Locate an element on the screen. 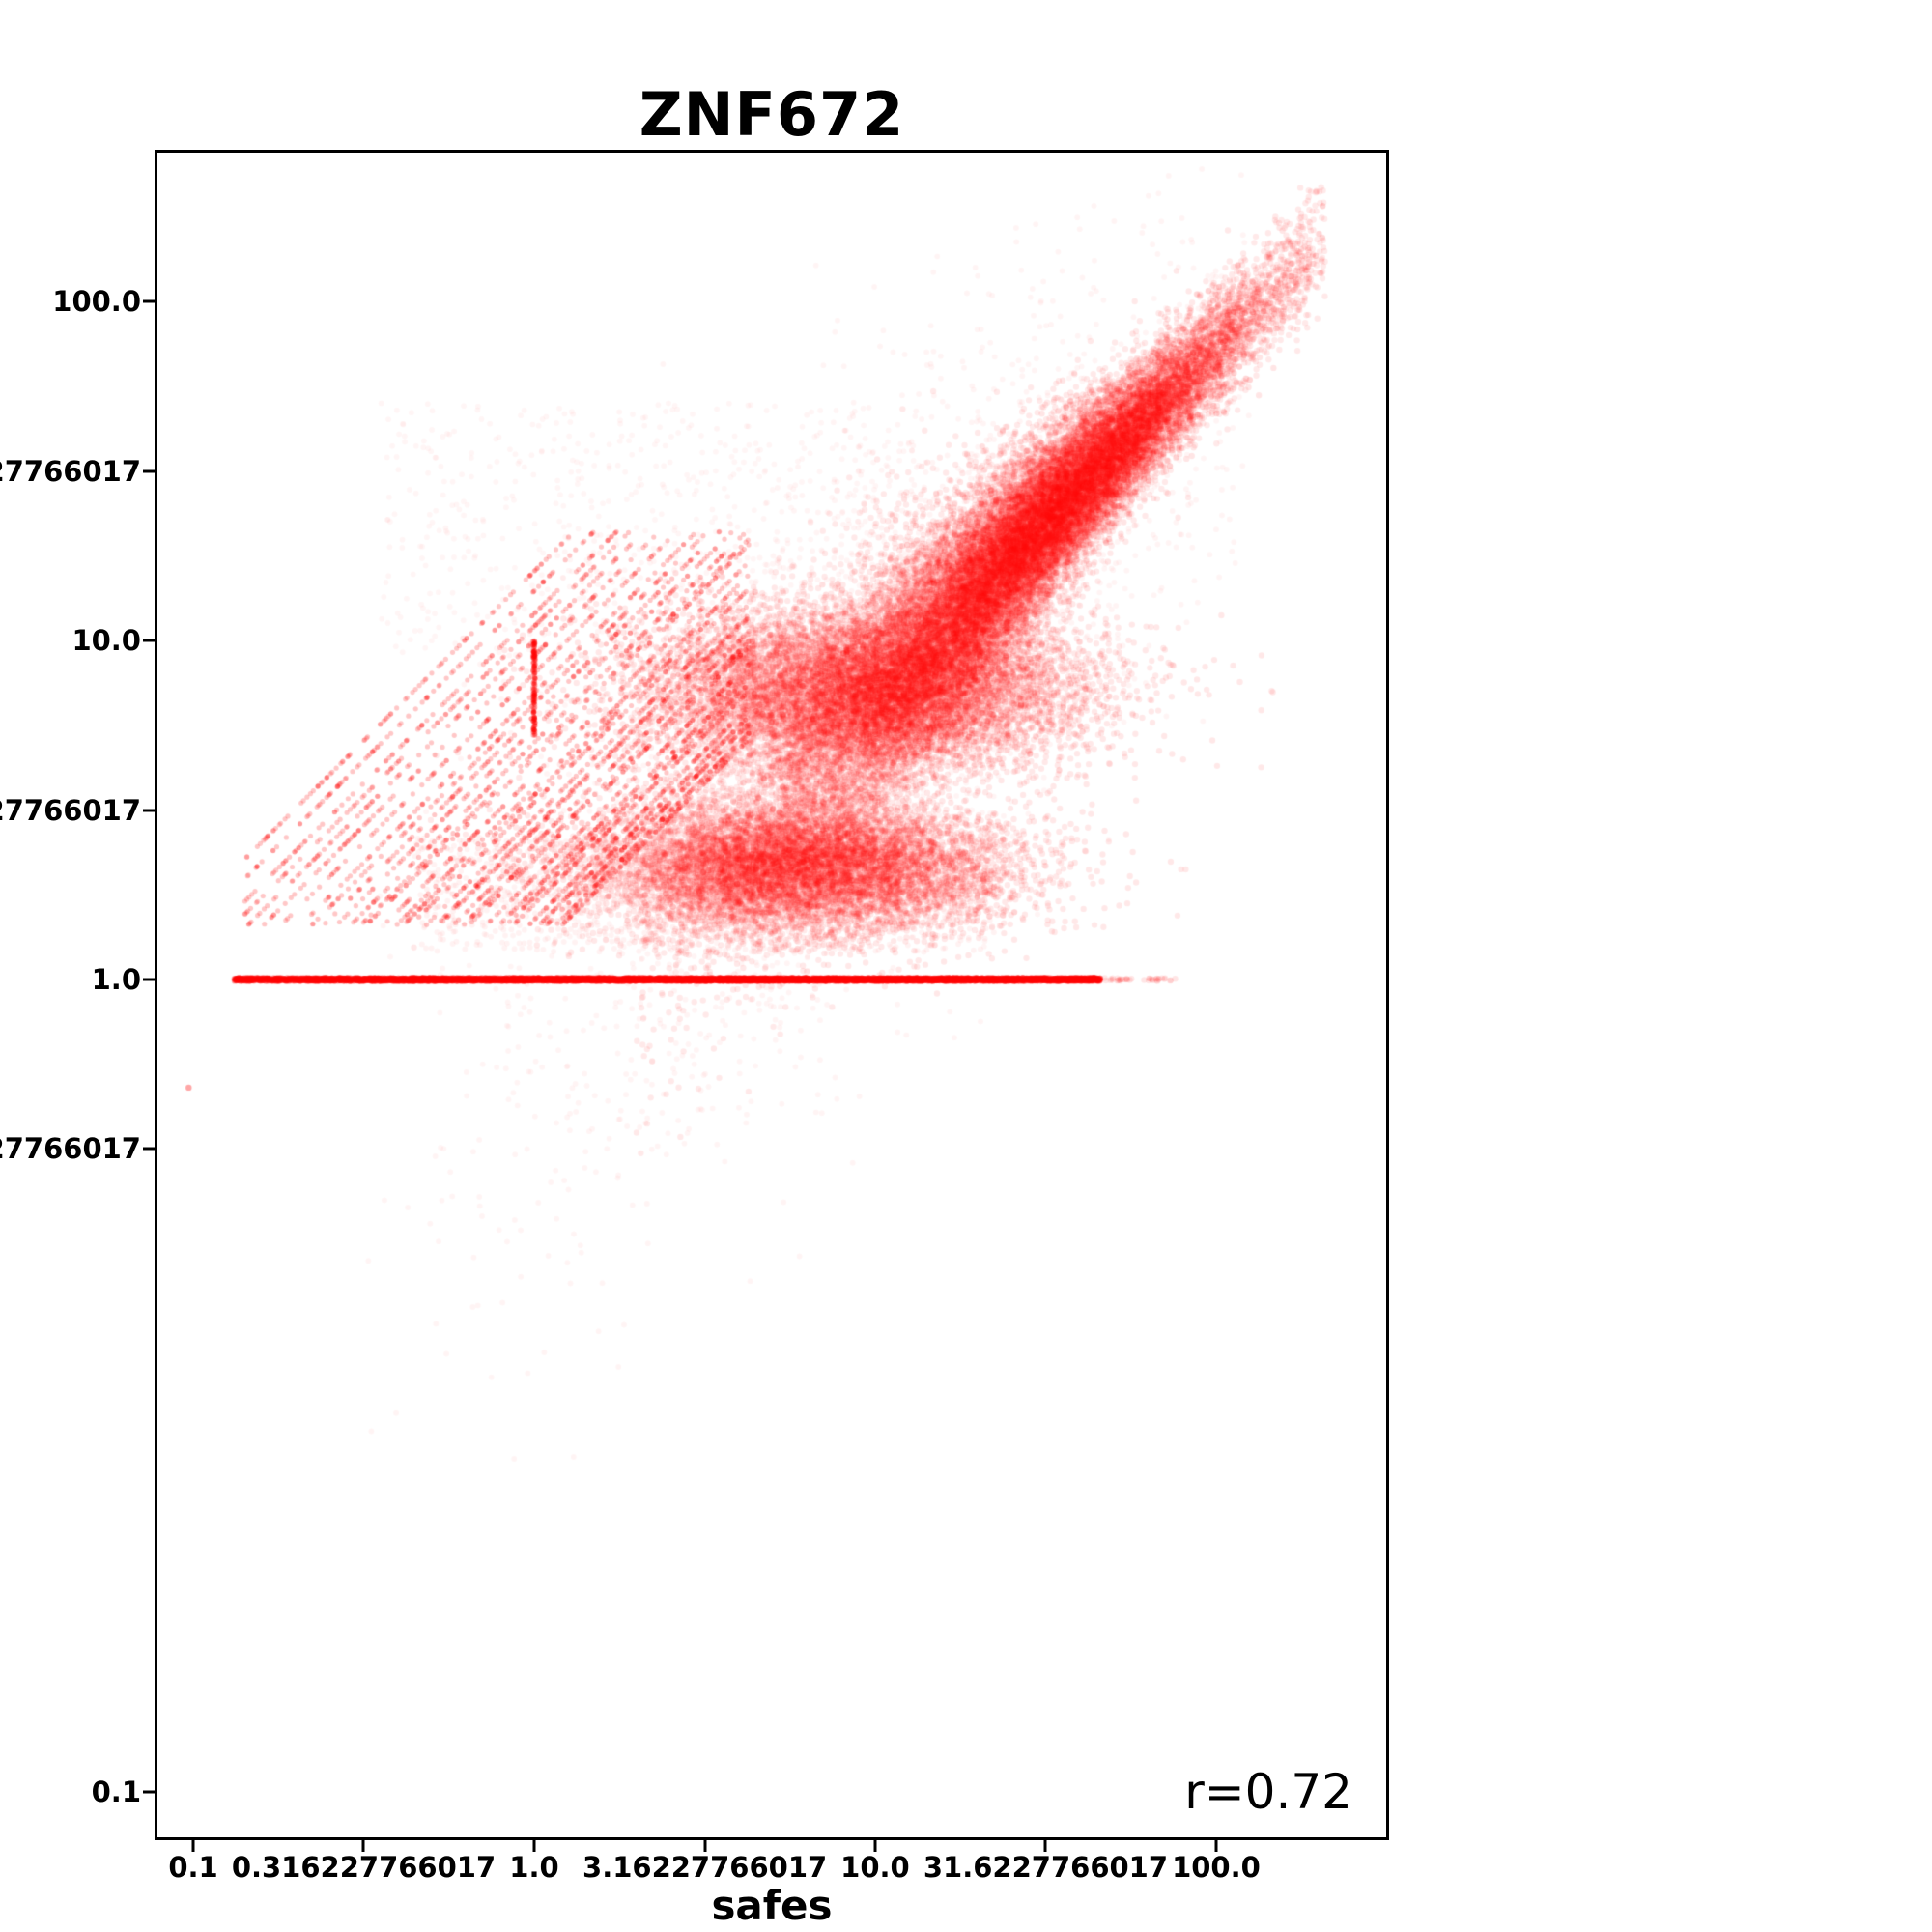 The width and height of the screenshot is (1932, 1932). x-tick-label: 100.0 is located at coordinates (1216, 1867).